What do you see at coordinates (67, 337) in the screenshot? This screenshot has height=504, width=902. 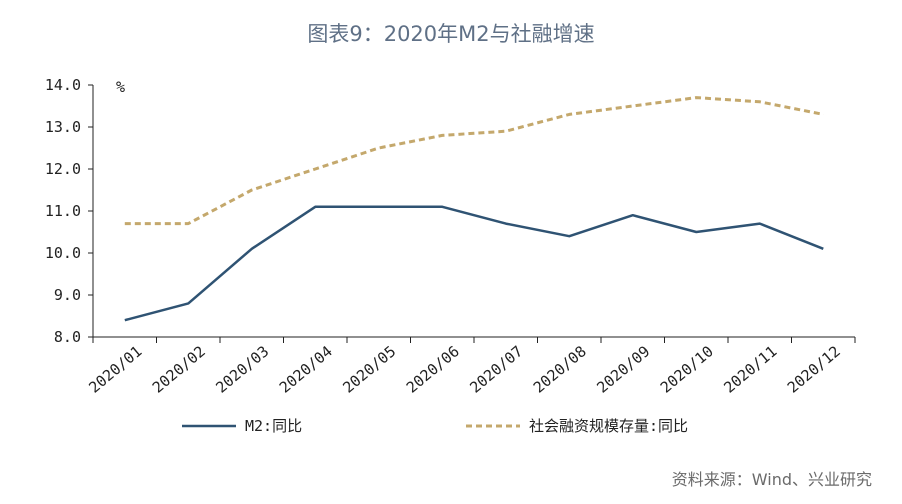 I see `y-tick-label: 8.0` at bounding box center [67, 337].